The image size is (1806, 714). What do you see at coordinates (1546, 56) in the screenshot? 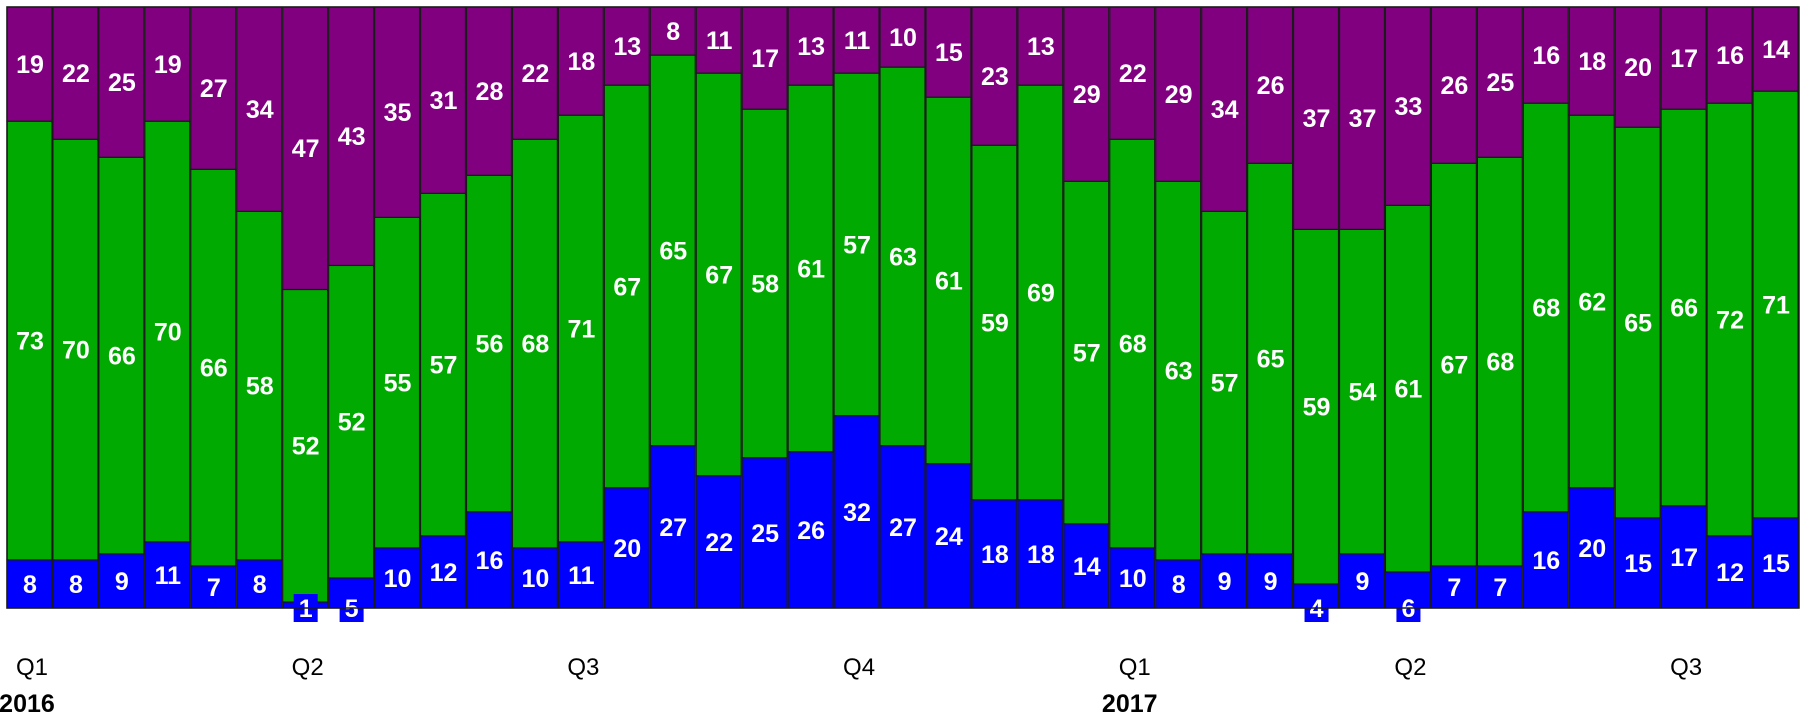
I see `data-label-purple-34: 16` at bounding box center [1546, 56].